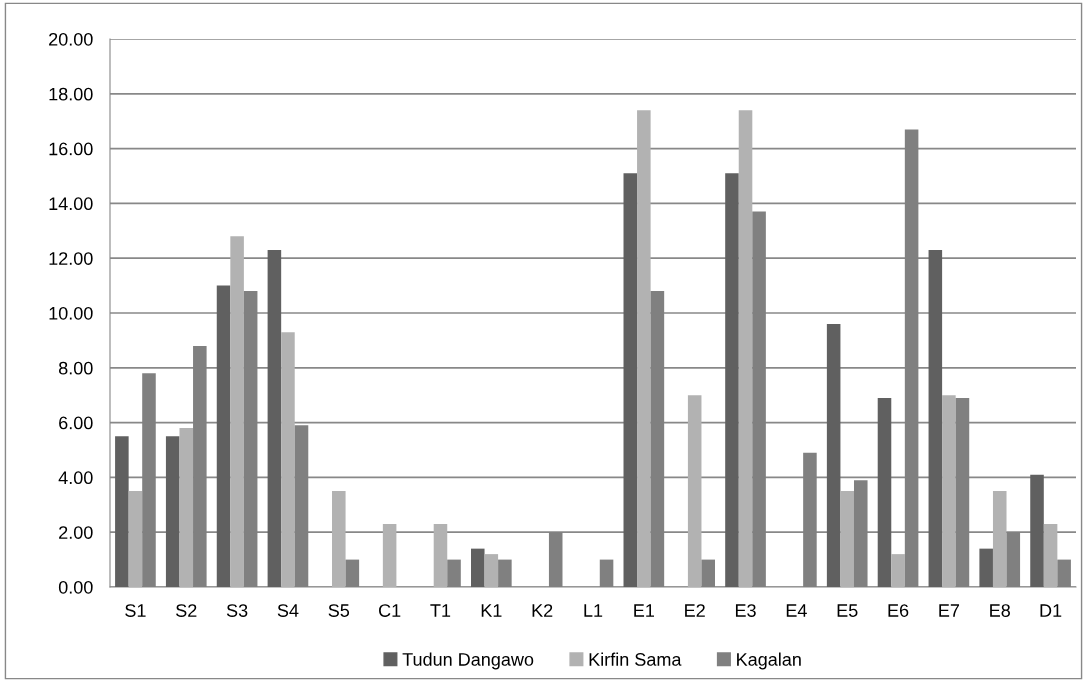  Describe the element at coordinates (847, 610) in the screenshot. I see `x-tick-label: E5` at that location.